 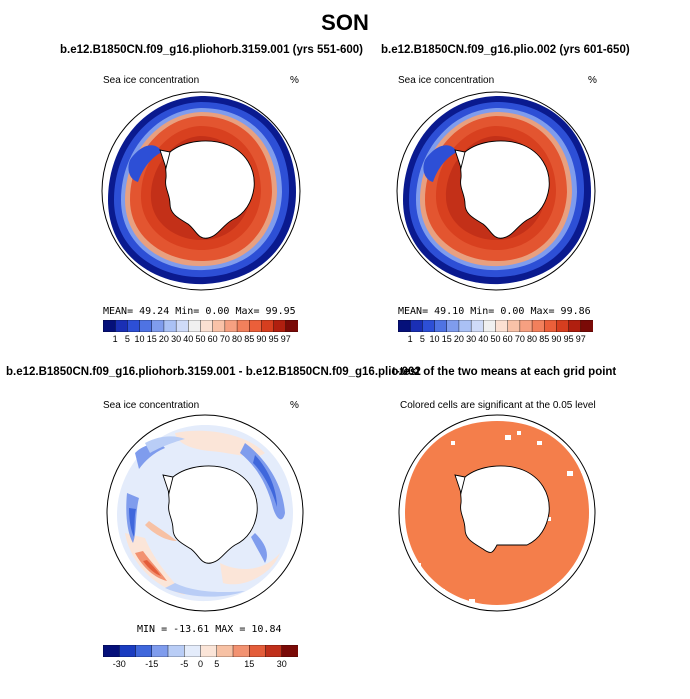 I want to click on panel1-colorbar-label: 95, so click(x=273, y=339).